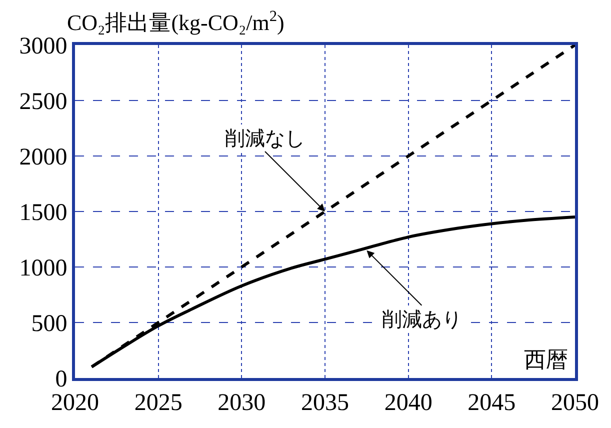 The width and height of the screenshot is (611, 428). What do you see at coordinates (43, 101) in the screenshot?
I see `y-tick-label: 2500` at bounding box center [43, 101].